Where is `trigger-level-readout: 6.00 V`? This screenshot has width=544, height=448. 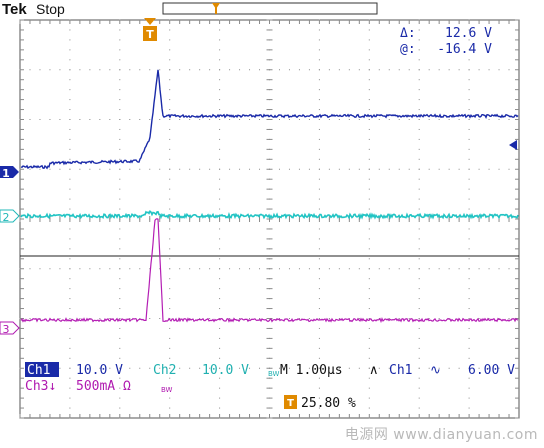
trigger-level-readout: 6.00 V is located at coordinates (491, 370).